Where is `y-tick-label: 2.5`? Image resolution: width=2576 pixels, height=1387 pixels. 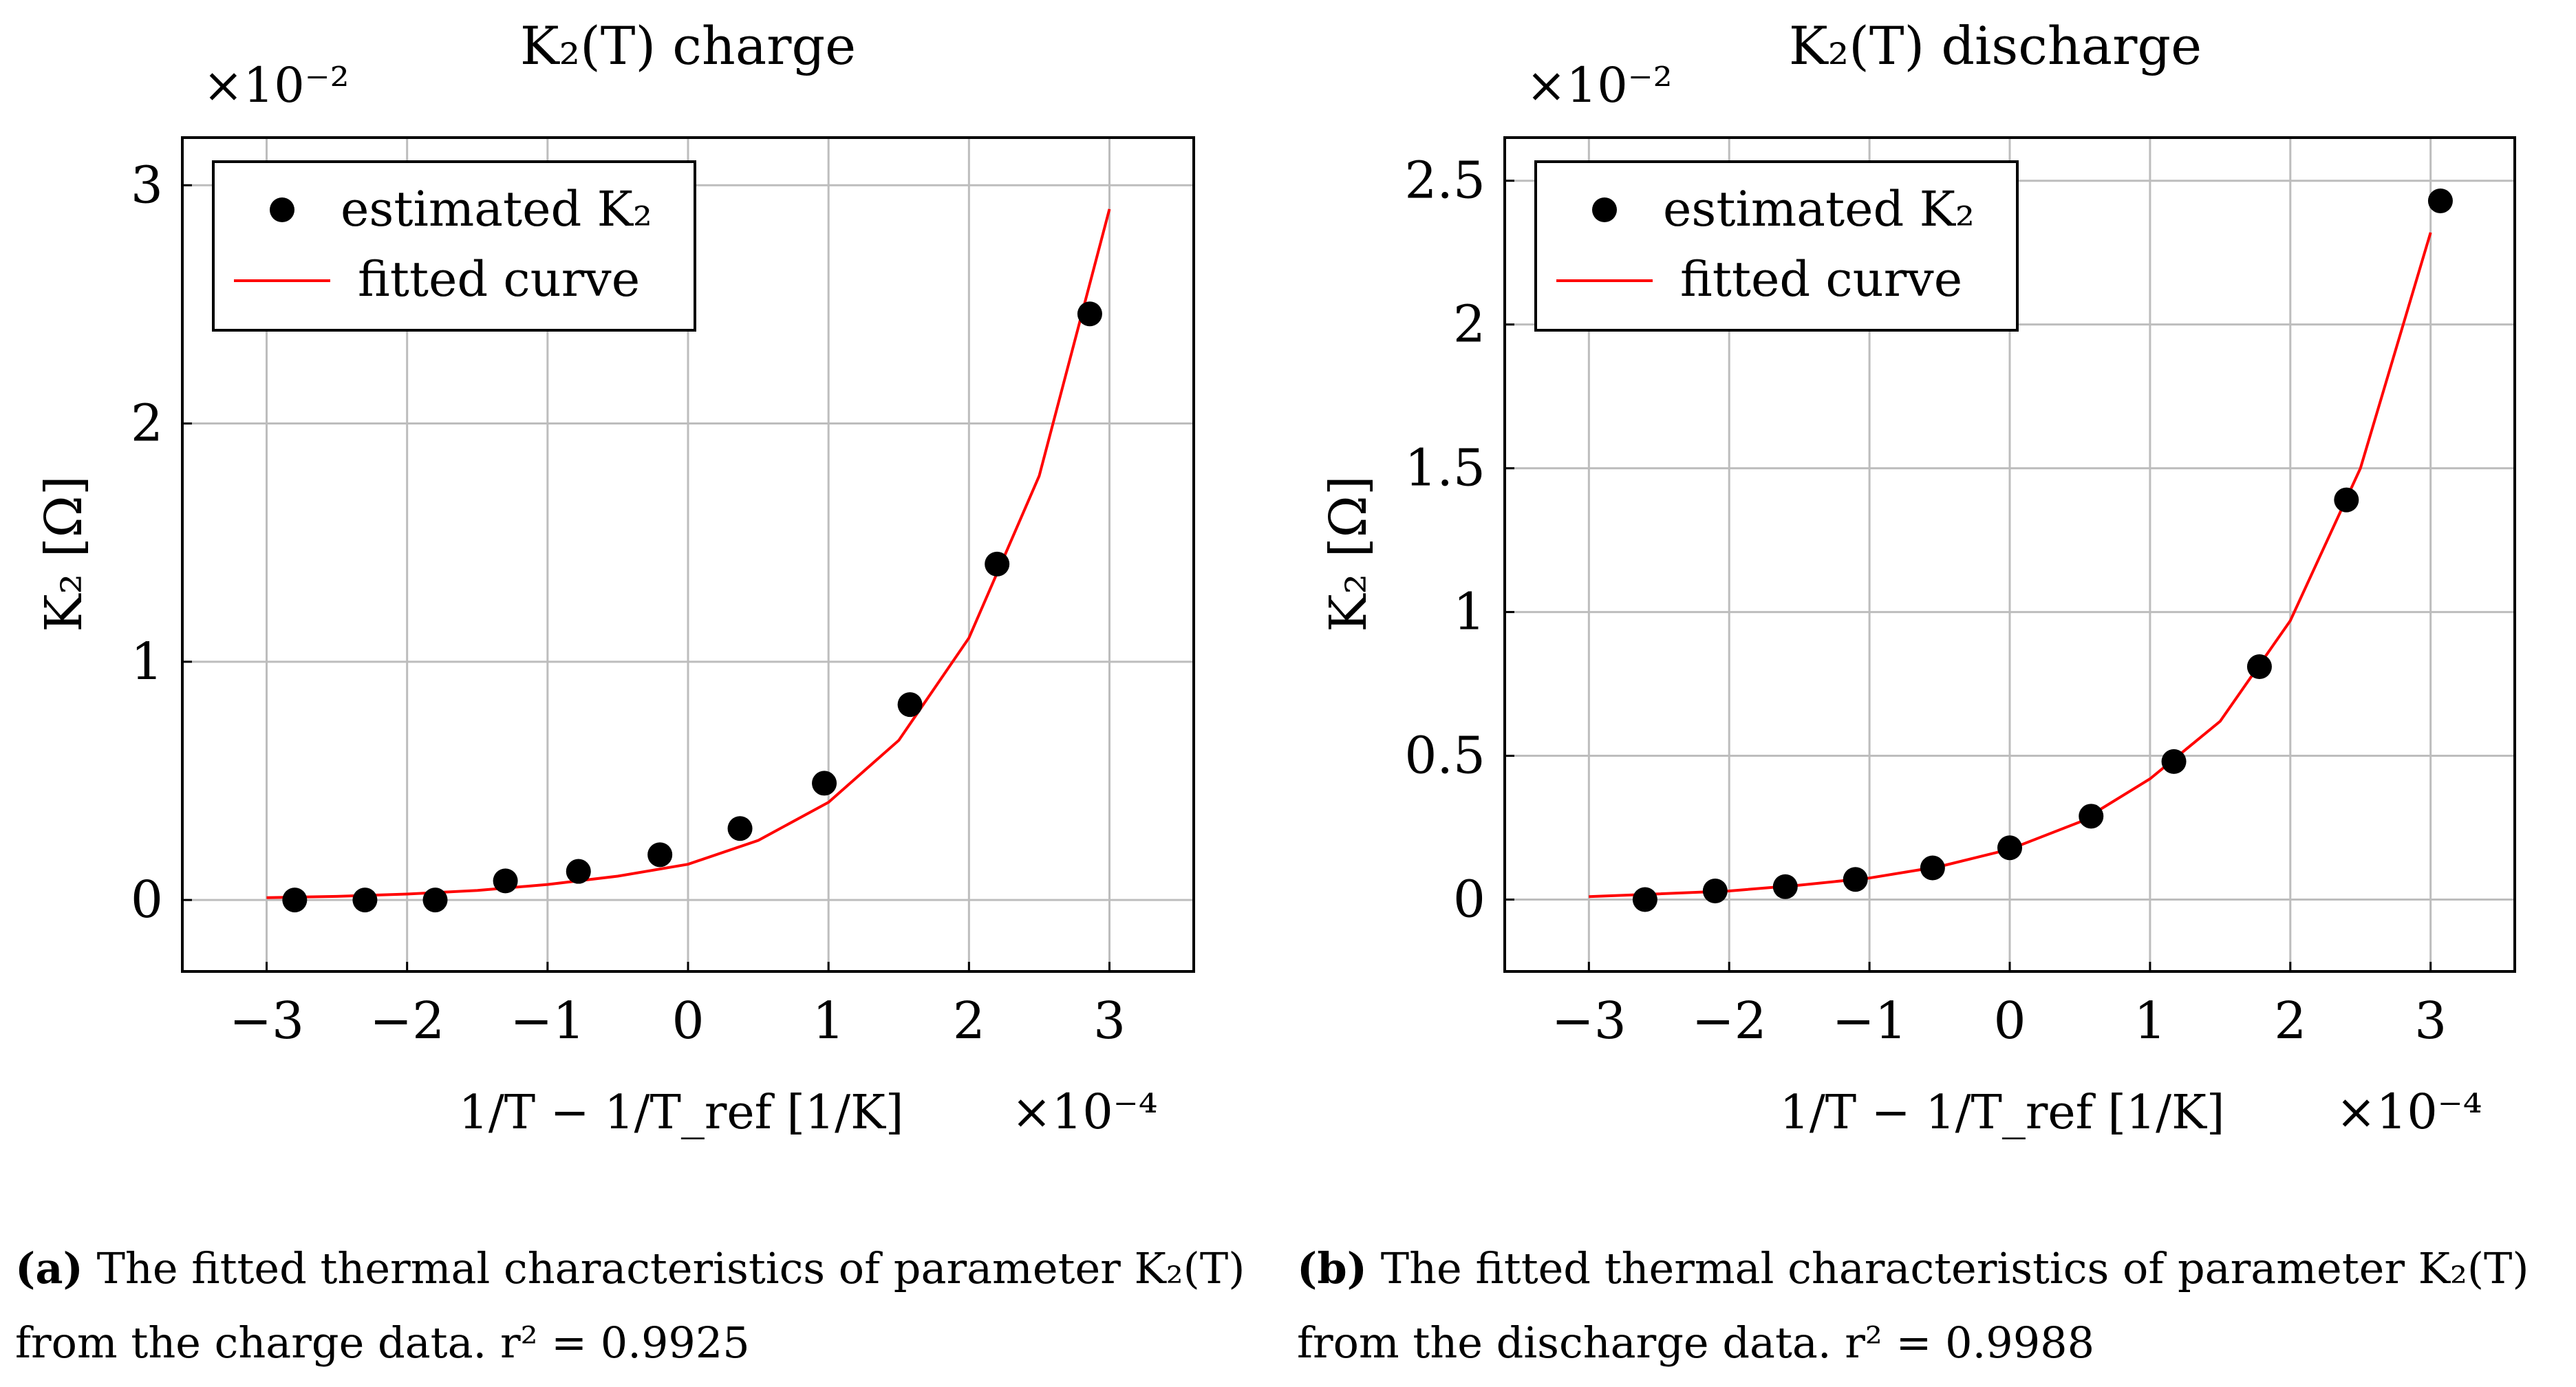
y-tick-label: 2.5 is located at coordinates (1444, 181).